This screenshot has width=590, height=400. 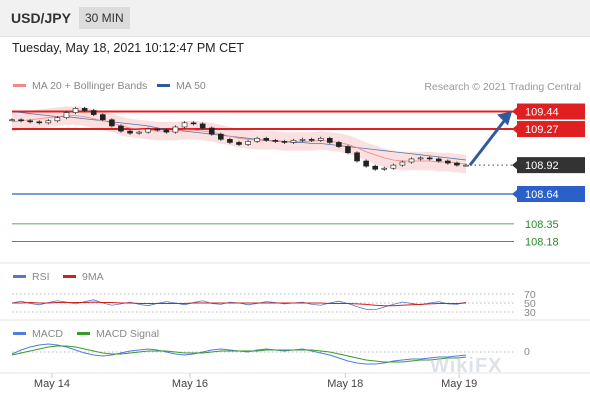 I want to click on rsi-line, so click(x=239, y=305).